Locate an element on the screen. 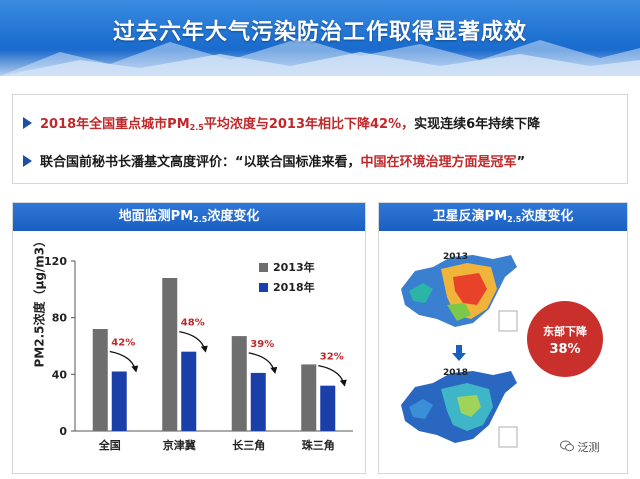 The width and height of the screenshot is (640, 479). y-tick-label: 80 is located at coordinates (60, 318).